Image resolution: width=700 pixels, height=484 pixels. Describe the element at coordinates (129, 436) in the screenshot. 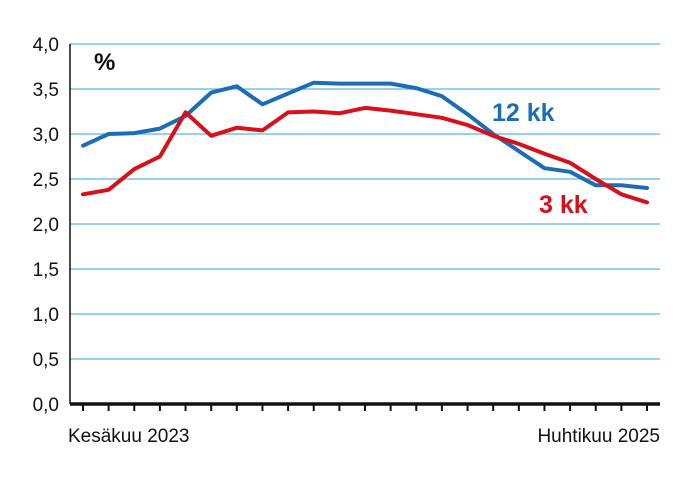

I see `x-axis-start-label: Kesäkuu 2023` at that location.